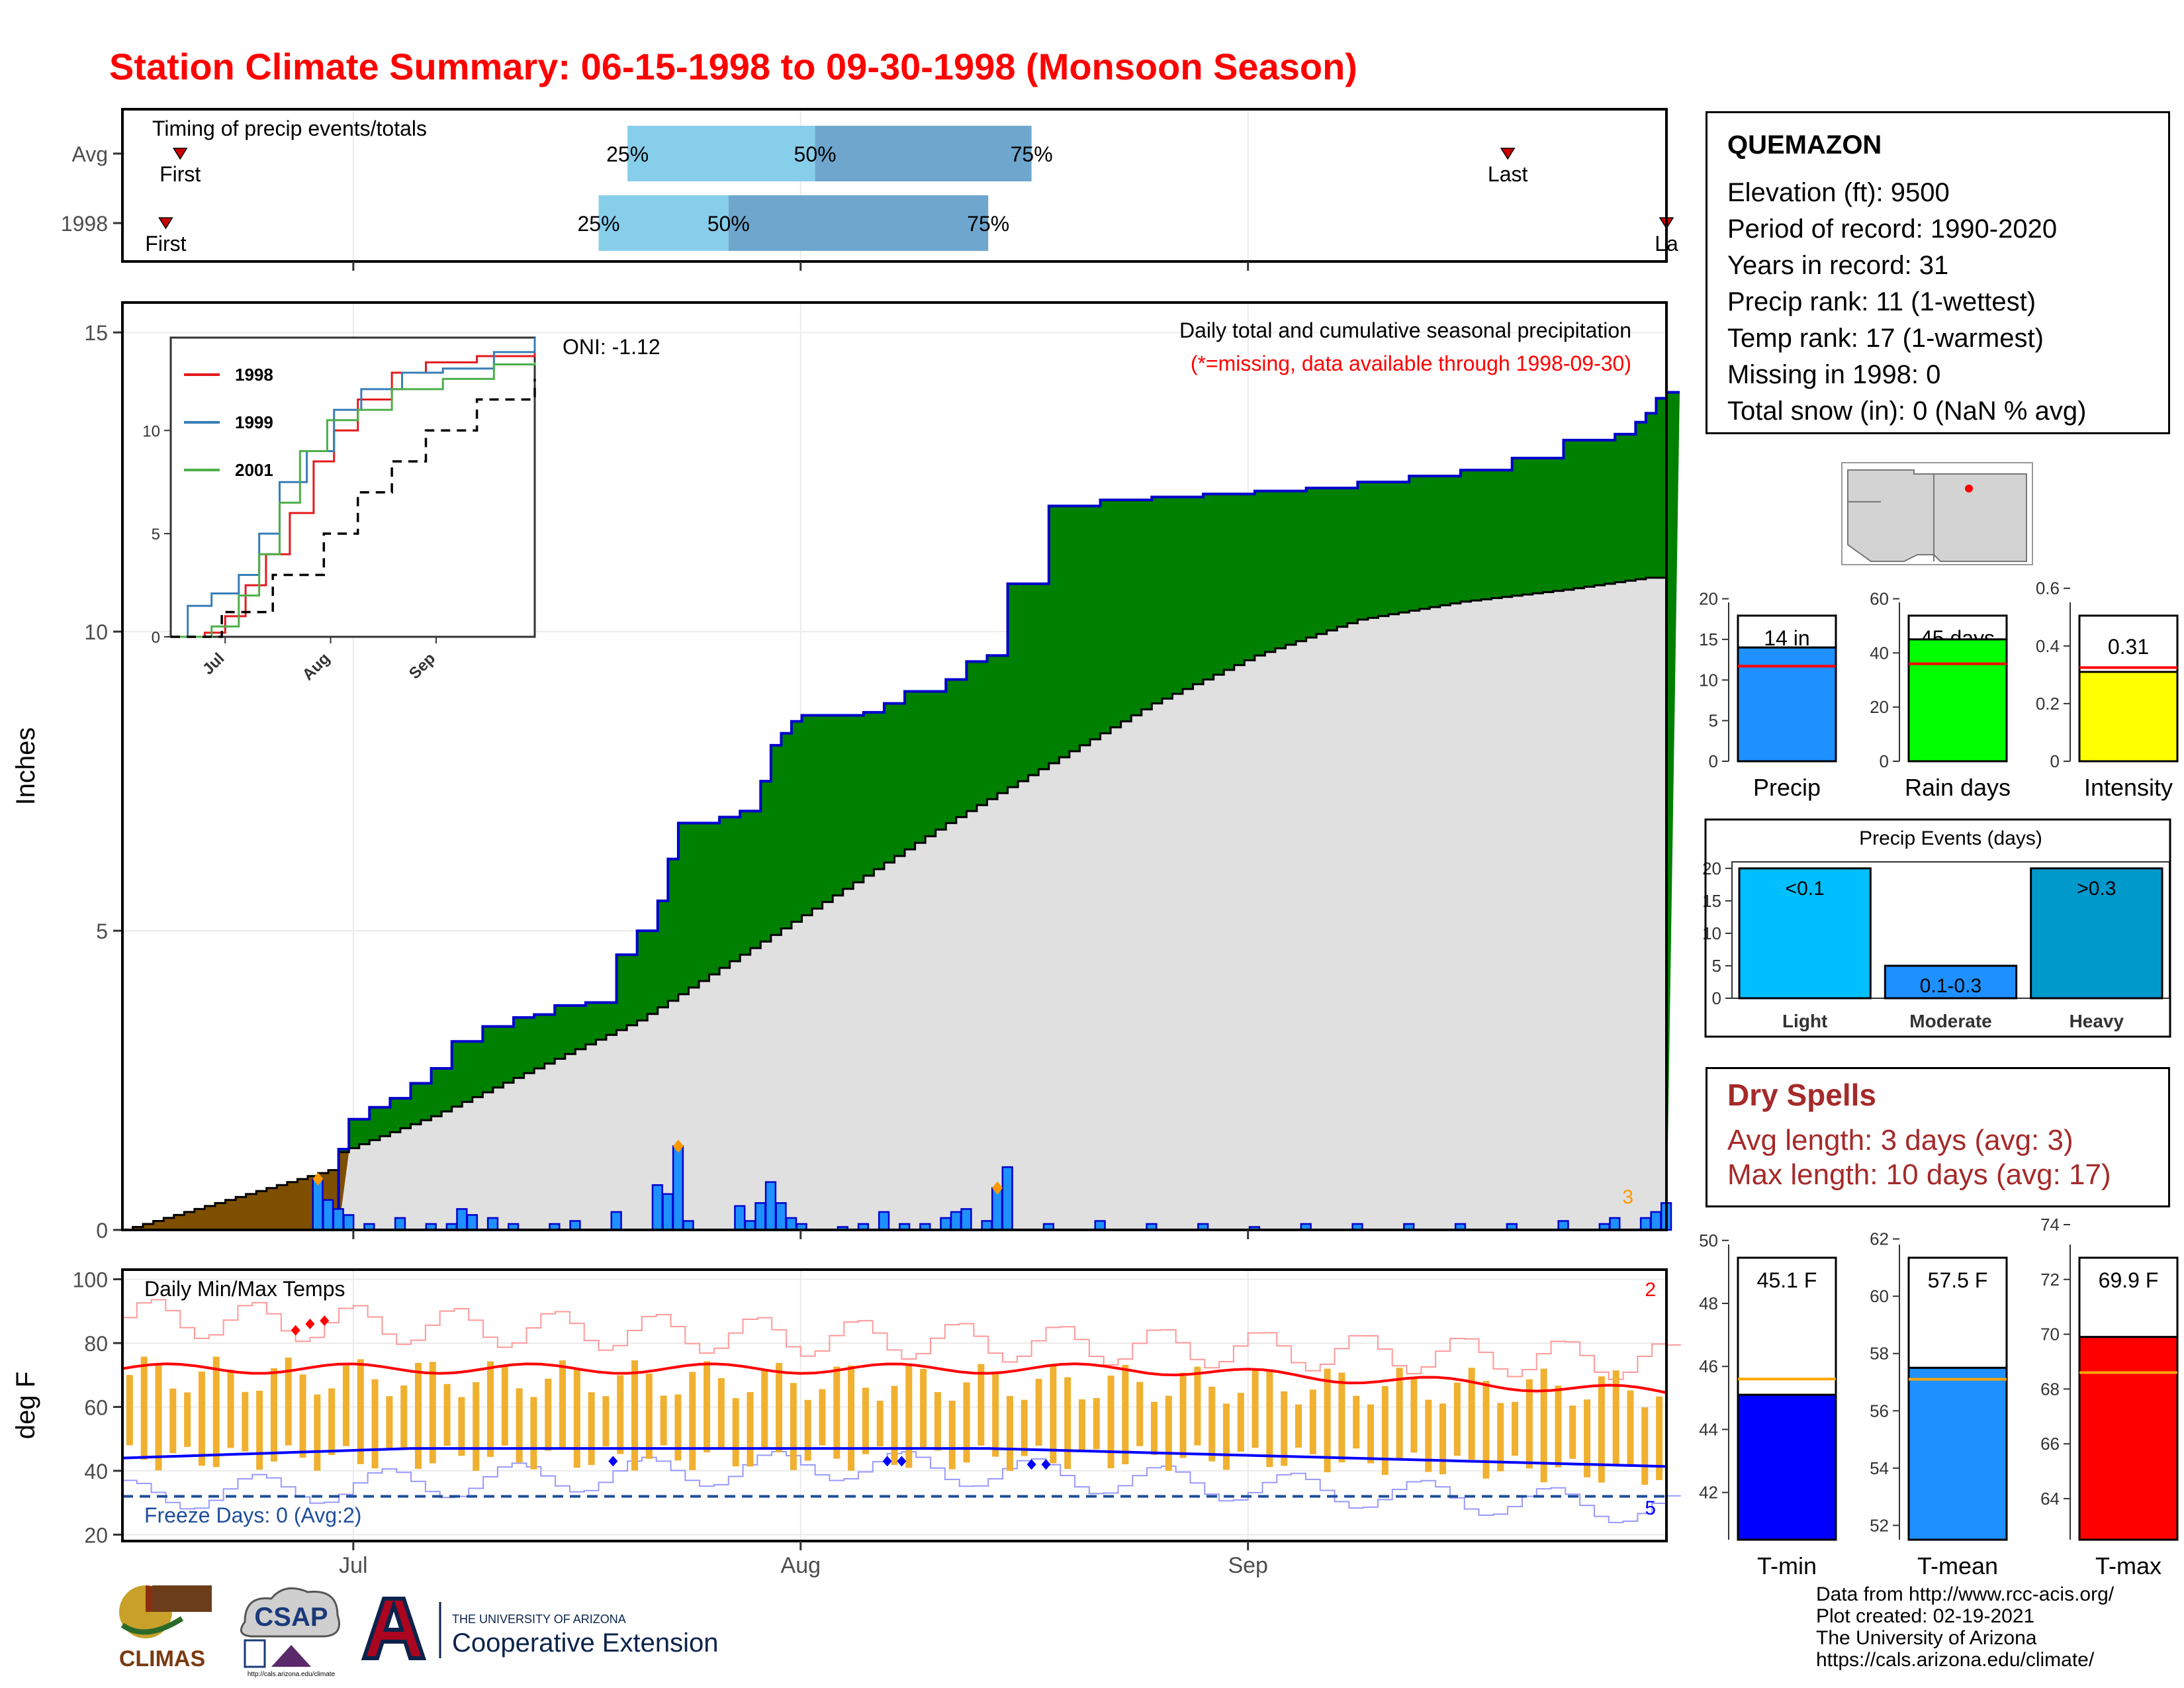  What do you see at coordinates (235, 1191) in the screenshot?
I see `deficit-precip-area` at bounding box center [235, 1191].